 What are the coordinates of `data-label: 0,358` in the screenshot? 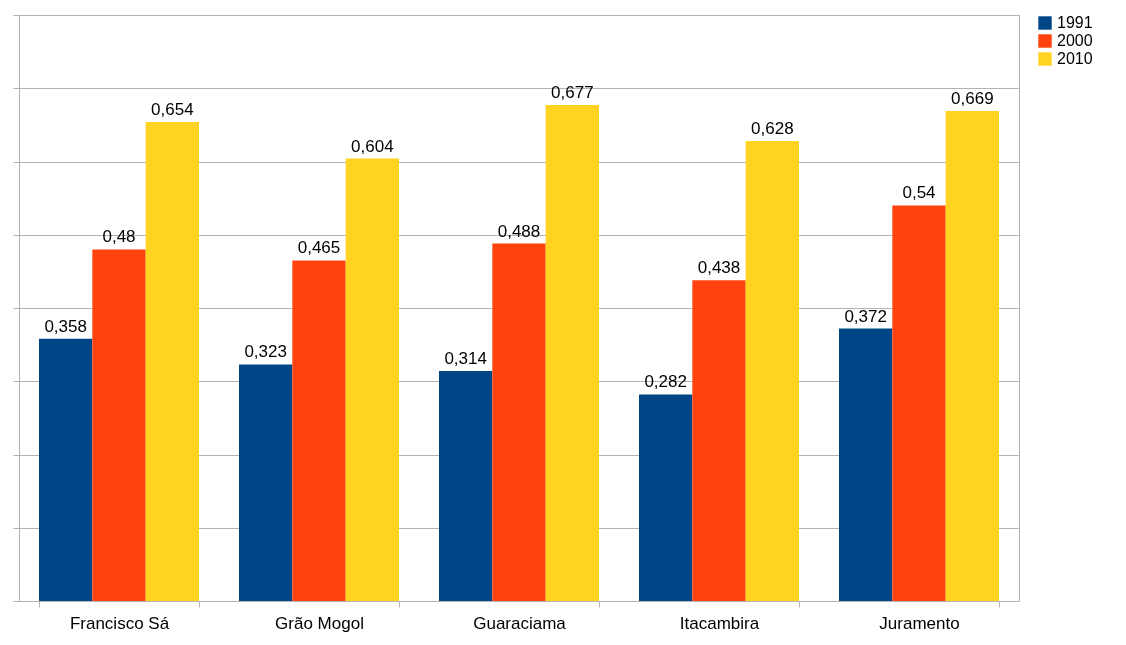 It's located at (65, 326).